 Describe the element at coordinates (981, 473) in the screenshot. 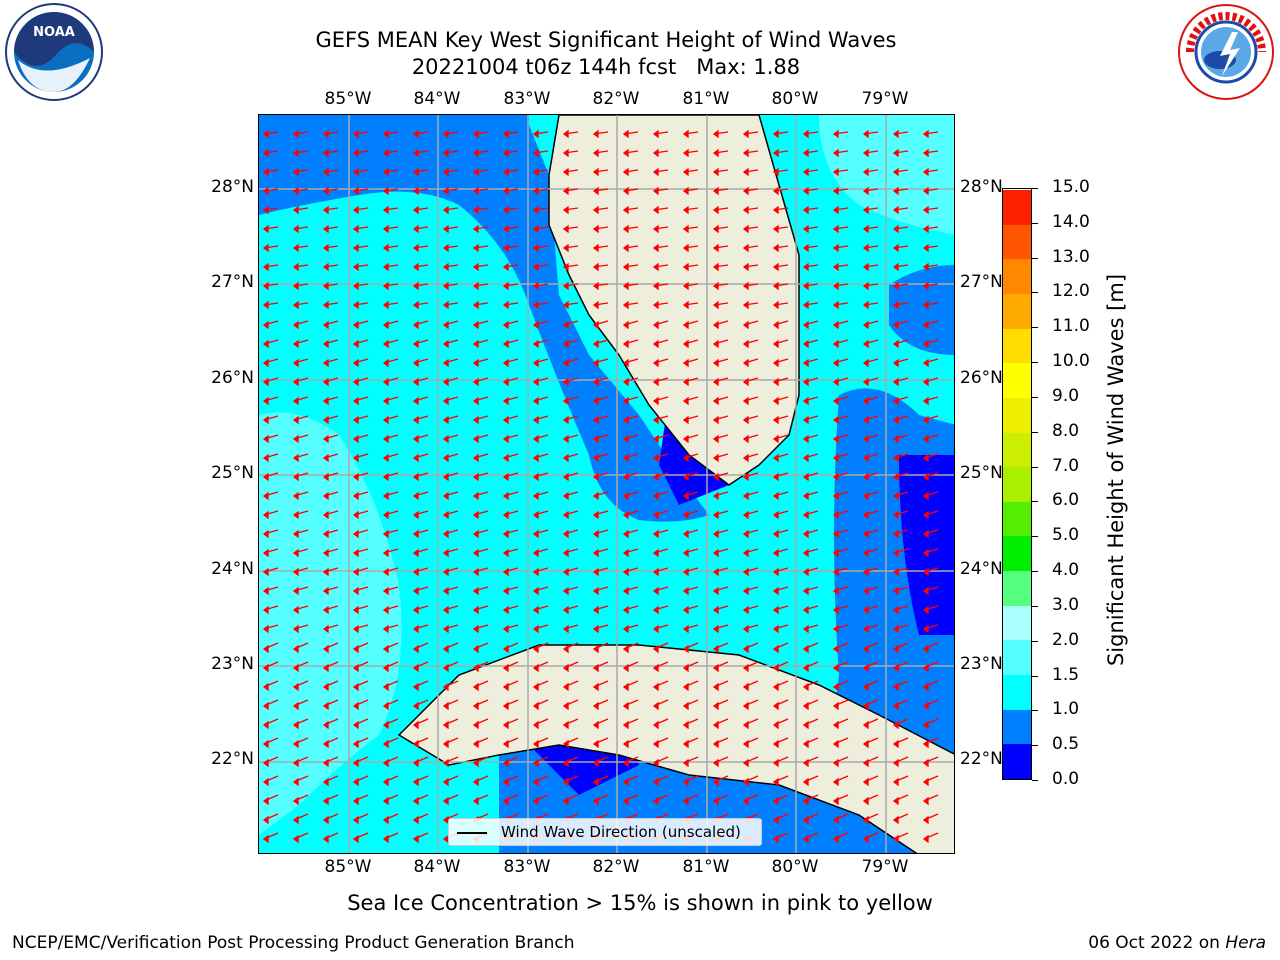

I see `lat-label-right-25n: 25°N` at that location.